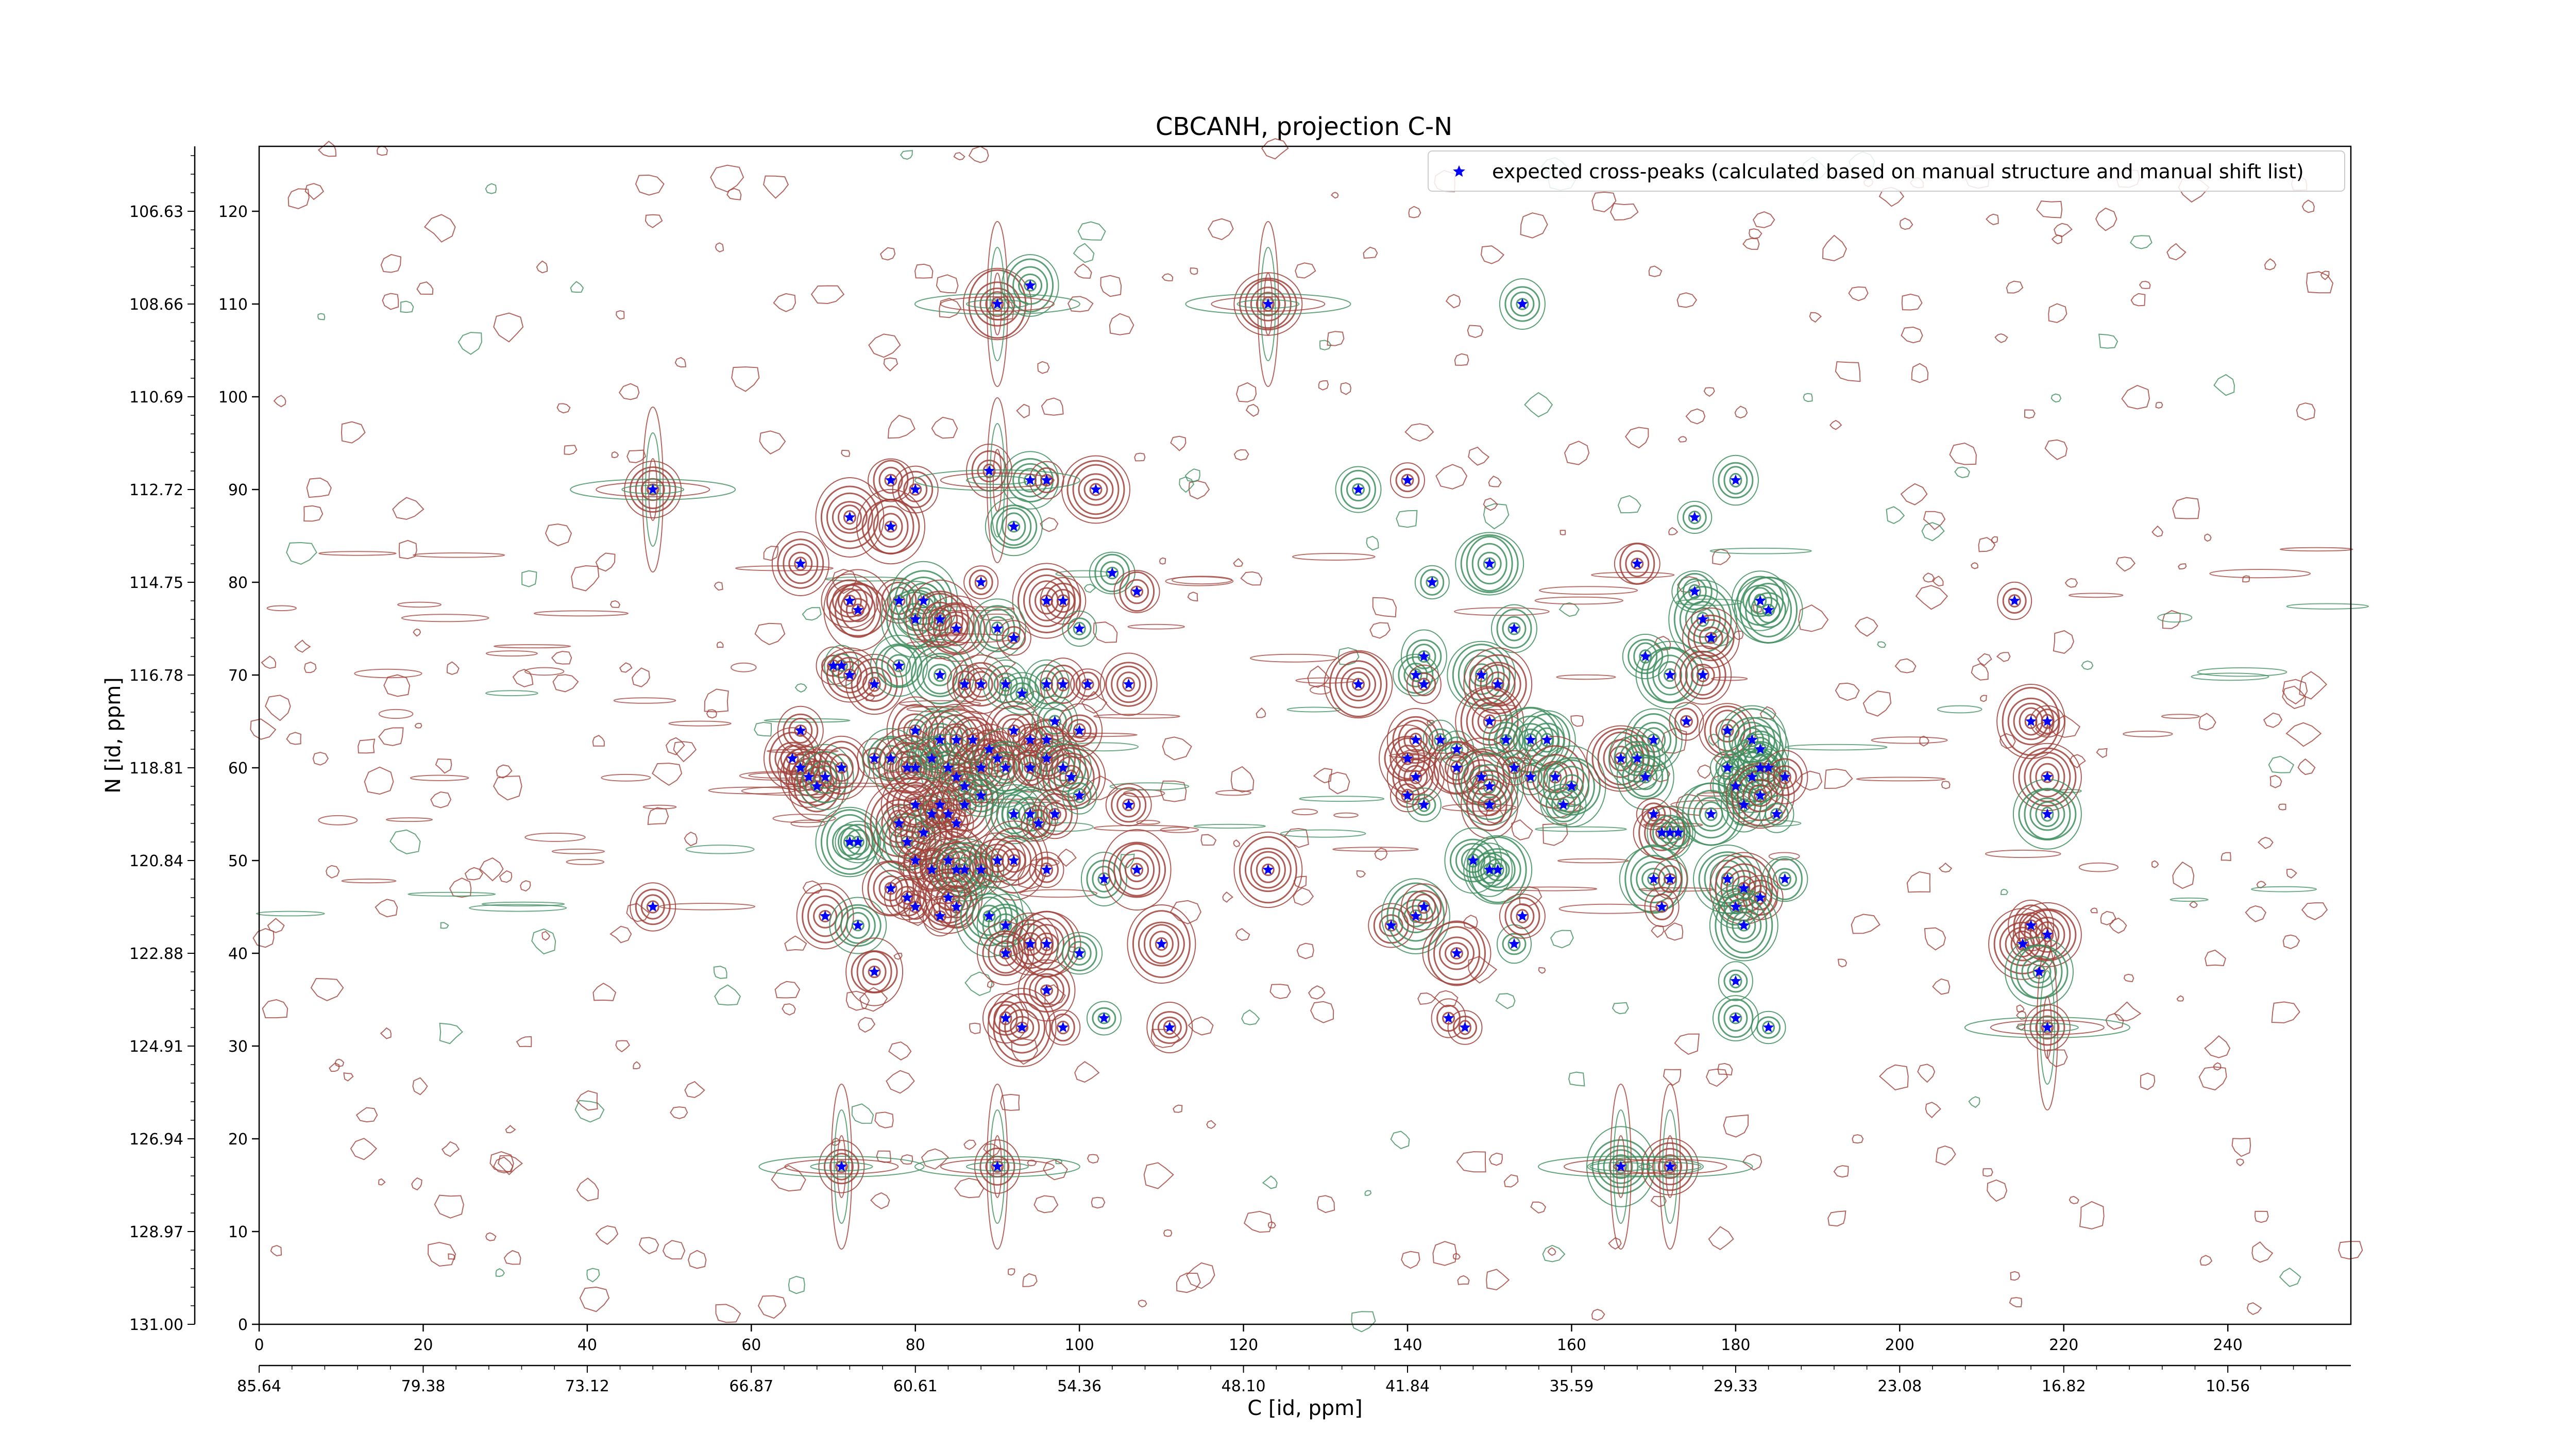  I want to click on x-index-tick-label: 200, so click(1899, 1345).